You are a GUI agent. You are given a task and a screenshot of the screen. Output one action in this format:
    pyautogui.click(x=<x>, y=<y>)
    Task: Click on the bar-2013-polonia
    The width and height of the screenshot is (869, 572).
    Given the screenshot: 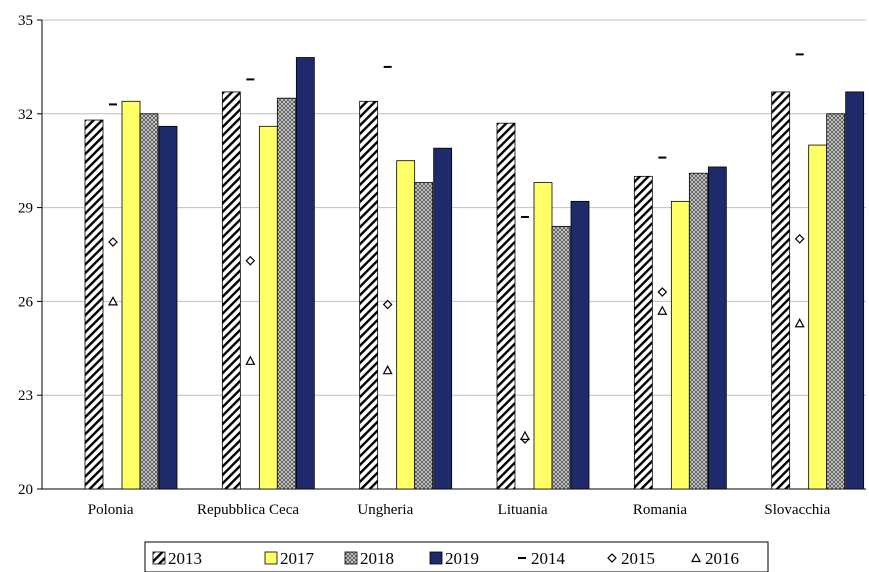 What is the action you would take?
    pyautogui.click(x=94, y=304)
    